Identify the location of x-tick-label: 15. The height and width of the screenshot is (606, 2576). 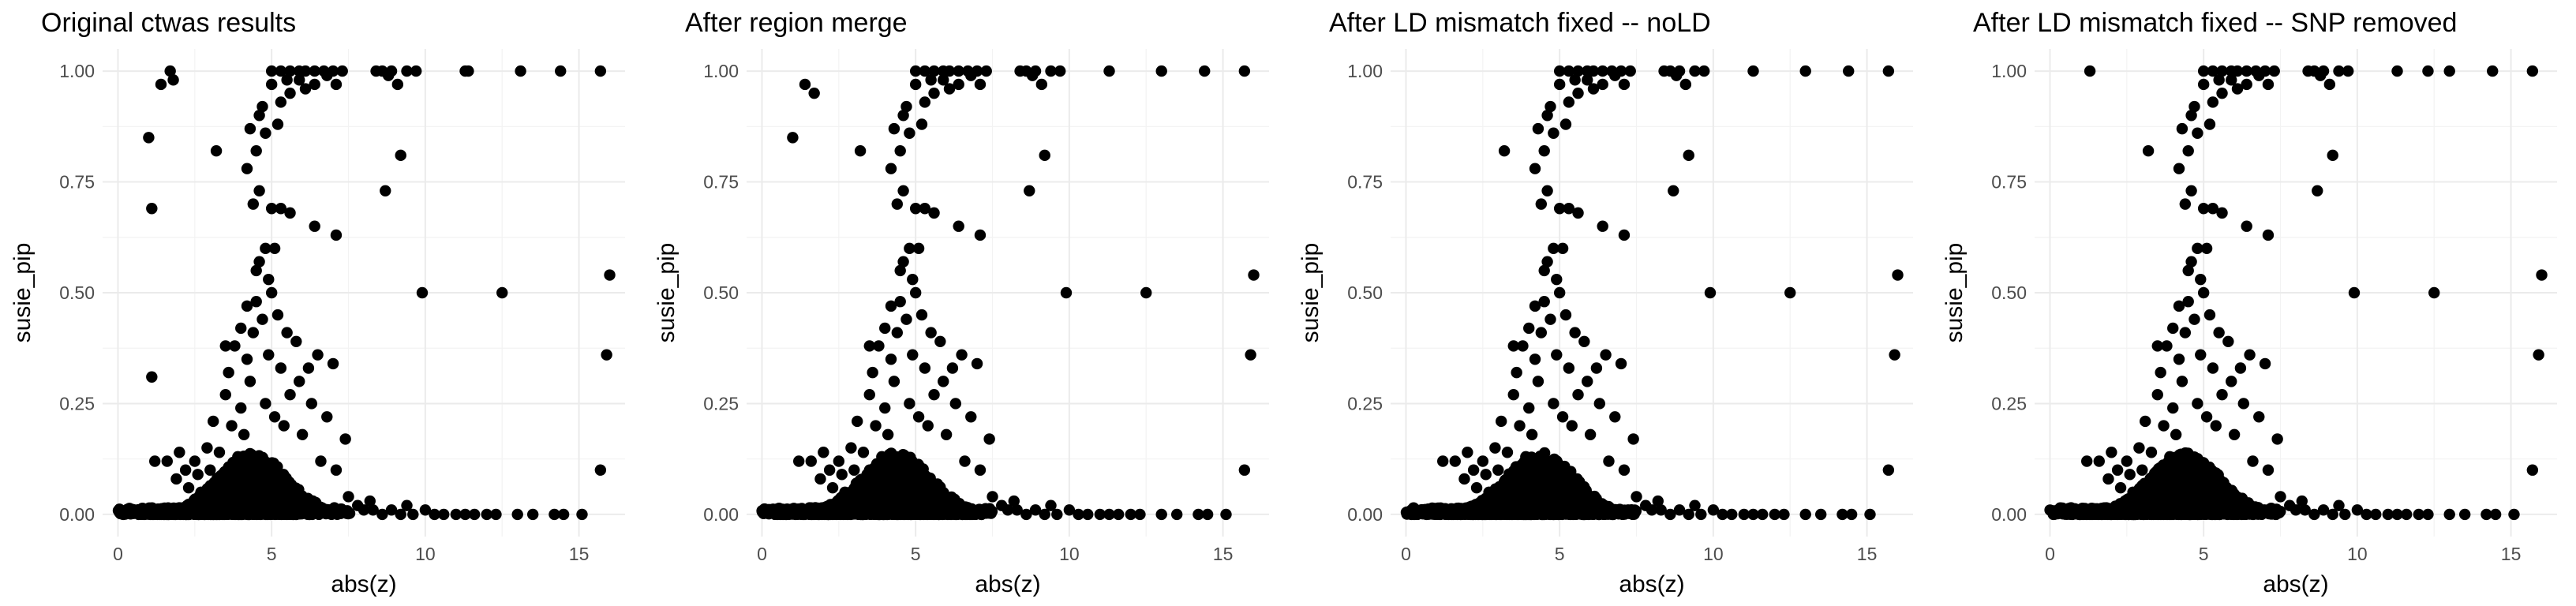
(1867, 554).